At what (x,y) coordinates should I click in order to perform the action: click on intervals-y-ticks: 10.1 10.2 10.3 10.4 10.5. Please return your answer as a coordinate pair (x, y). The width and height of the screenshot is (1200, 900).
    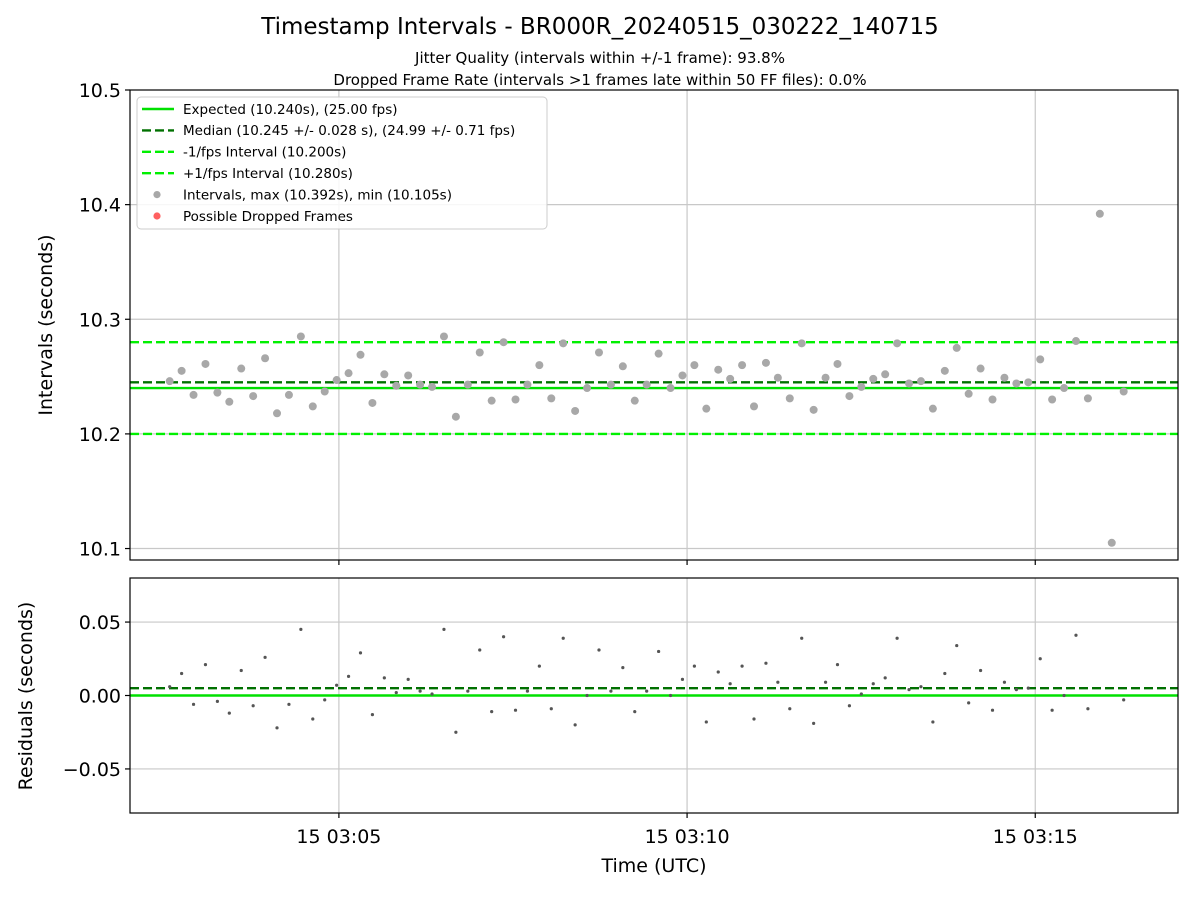
    Looking at the image, I should click on (104, 320).